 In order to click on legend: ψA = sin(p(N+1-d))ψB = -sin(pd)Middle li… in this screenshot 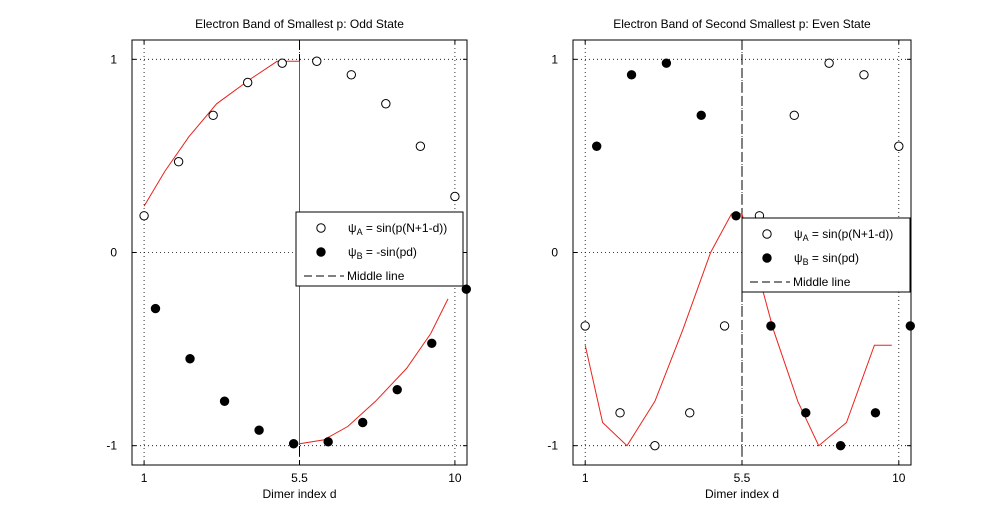, I will do `click(379, 249)`.